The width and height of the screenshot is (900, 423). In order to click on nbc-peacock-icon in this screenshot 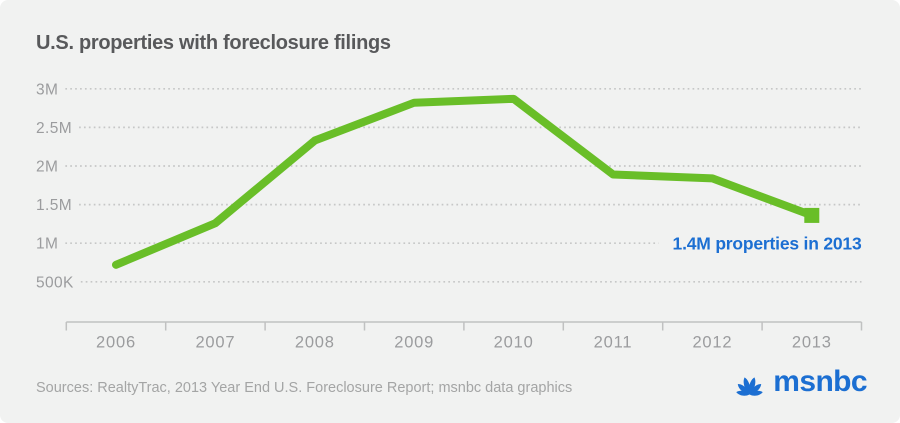, I will do `click(750, 386)`.